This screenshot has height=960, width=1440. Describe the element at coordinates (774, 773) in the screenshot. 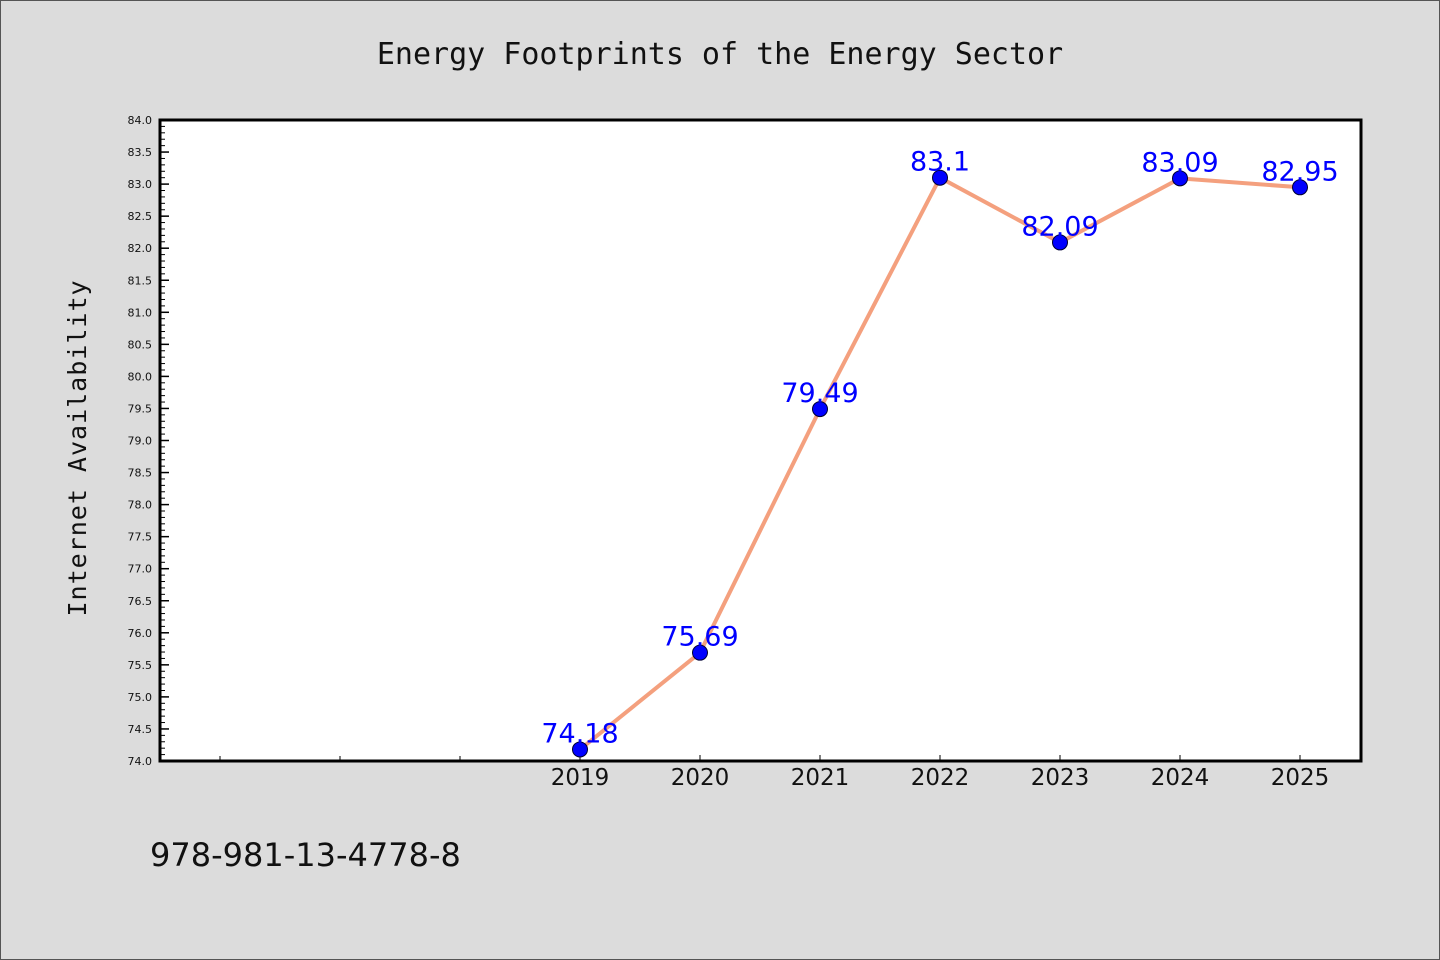

I see `x-axis: 2019 2020 2021 2022 2023 2024 2025` at that location.